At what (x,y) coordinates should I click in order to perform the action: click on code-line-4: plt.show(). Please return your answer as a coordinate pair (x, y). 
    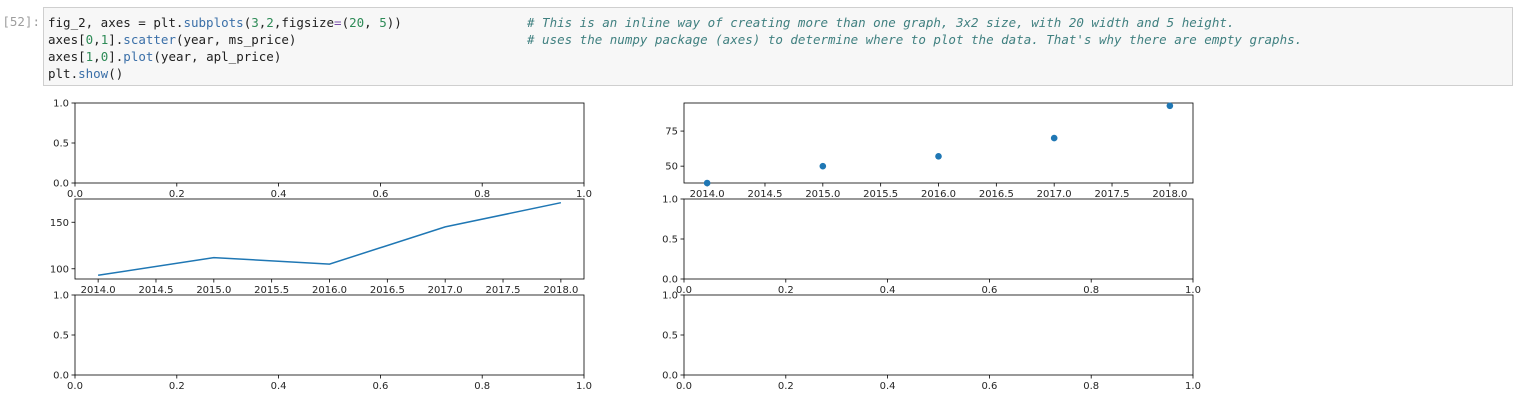
    Looking at the image, I should click on (86, 73).